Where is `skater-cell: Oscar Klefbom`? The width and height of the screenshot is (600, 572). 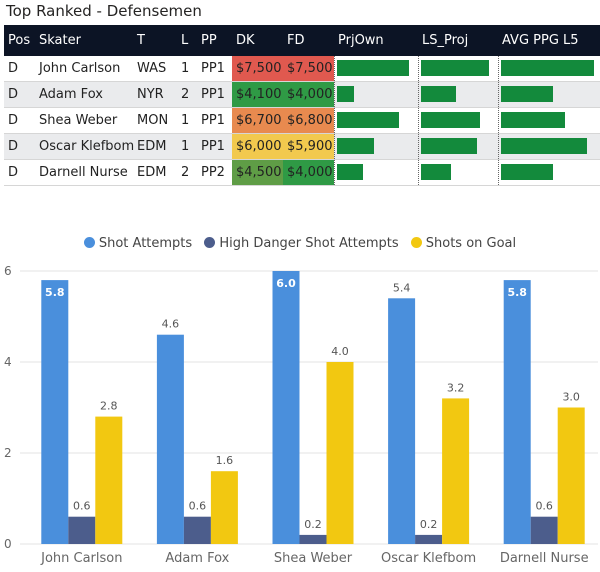
skater-cell: Oscar Klefbom is located at coordinates (84, 146).